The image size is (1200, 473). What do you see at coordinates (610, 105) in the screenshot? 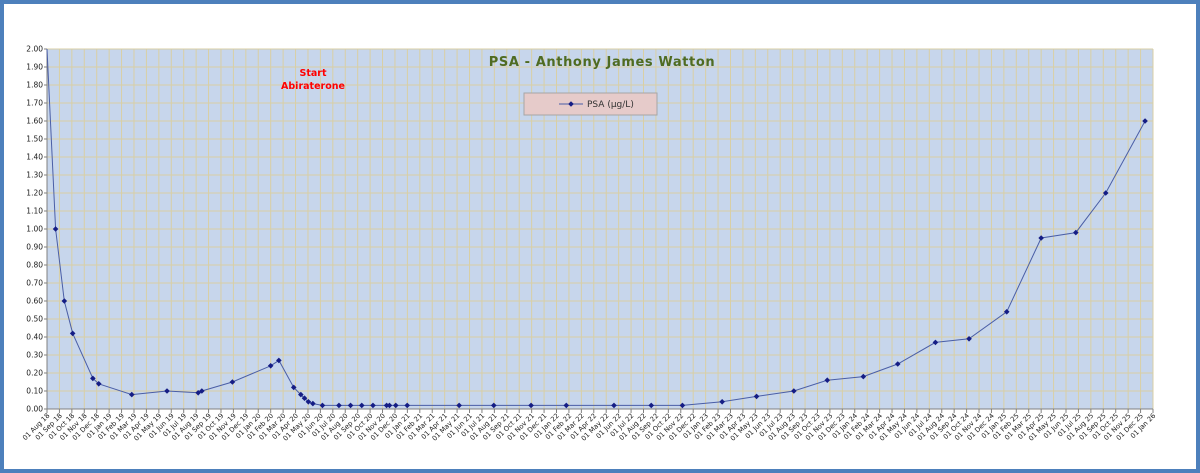
I see `legend-label: PSA (µg/L)` at bounding box center [610, 105].